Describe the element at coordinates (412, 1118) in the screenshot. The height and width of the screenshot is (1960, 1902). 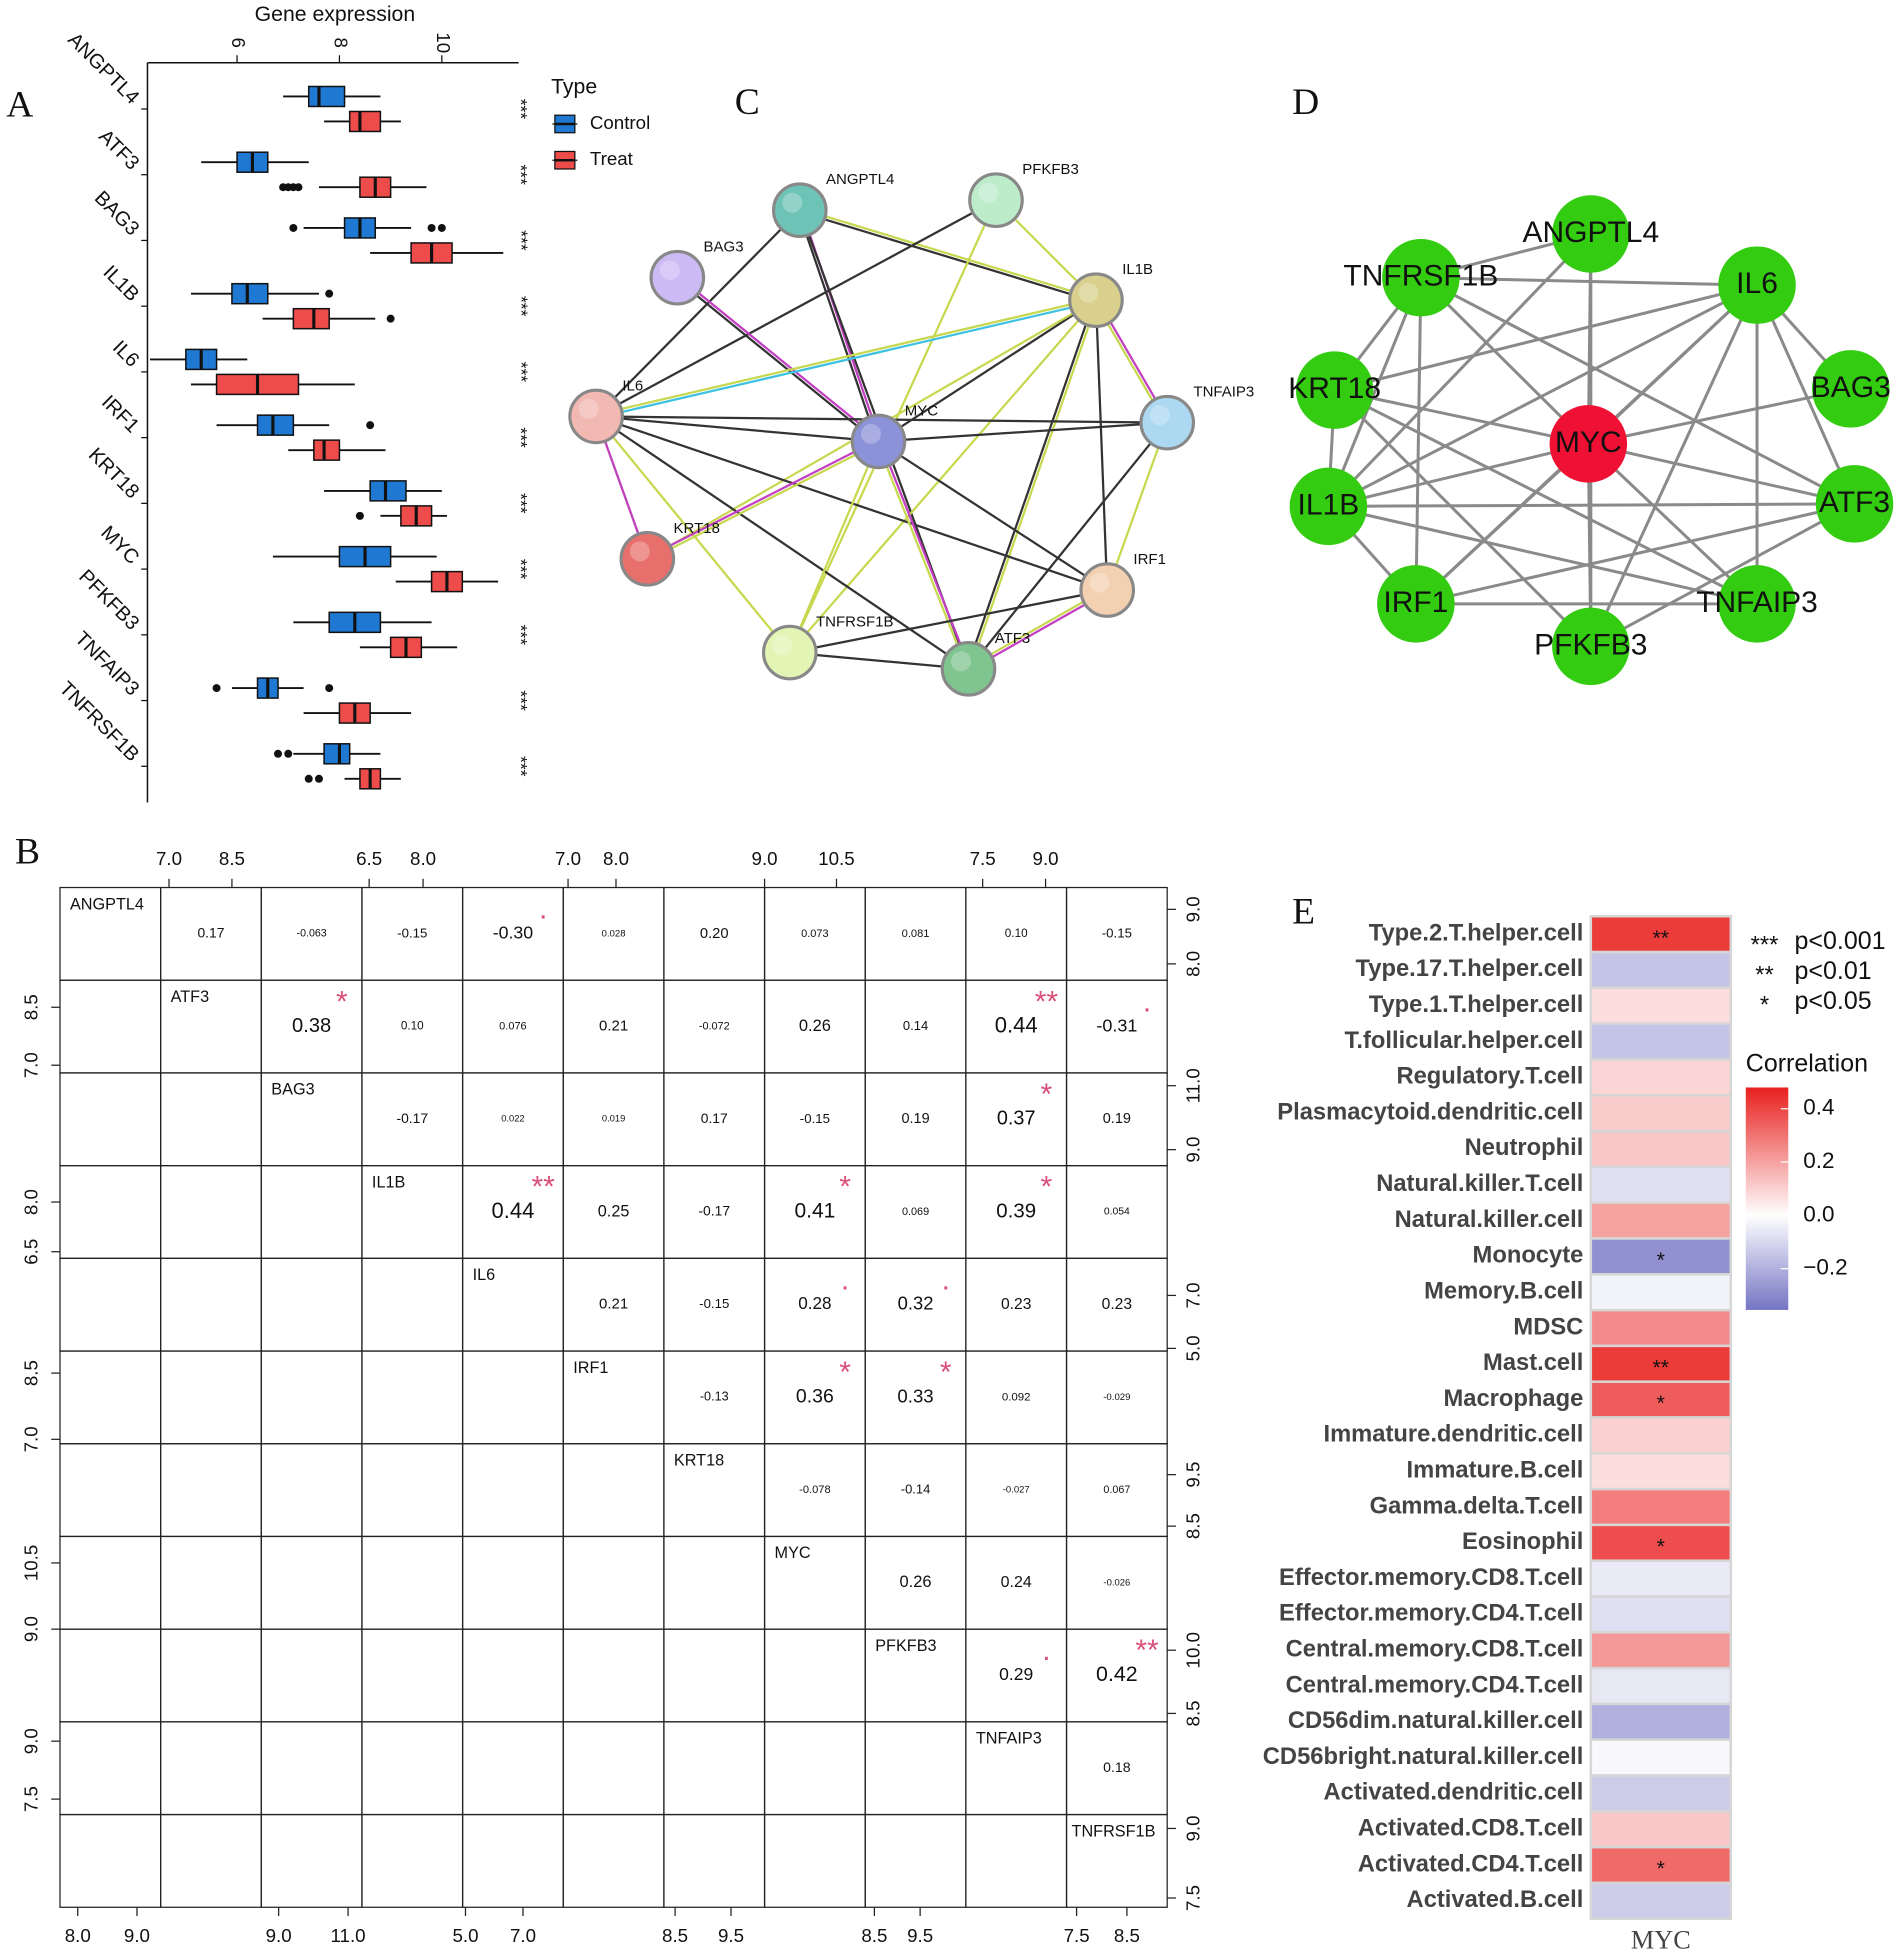
I see `correlation-value: -0.17` at that location.